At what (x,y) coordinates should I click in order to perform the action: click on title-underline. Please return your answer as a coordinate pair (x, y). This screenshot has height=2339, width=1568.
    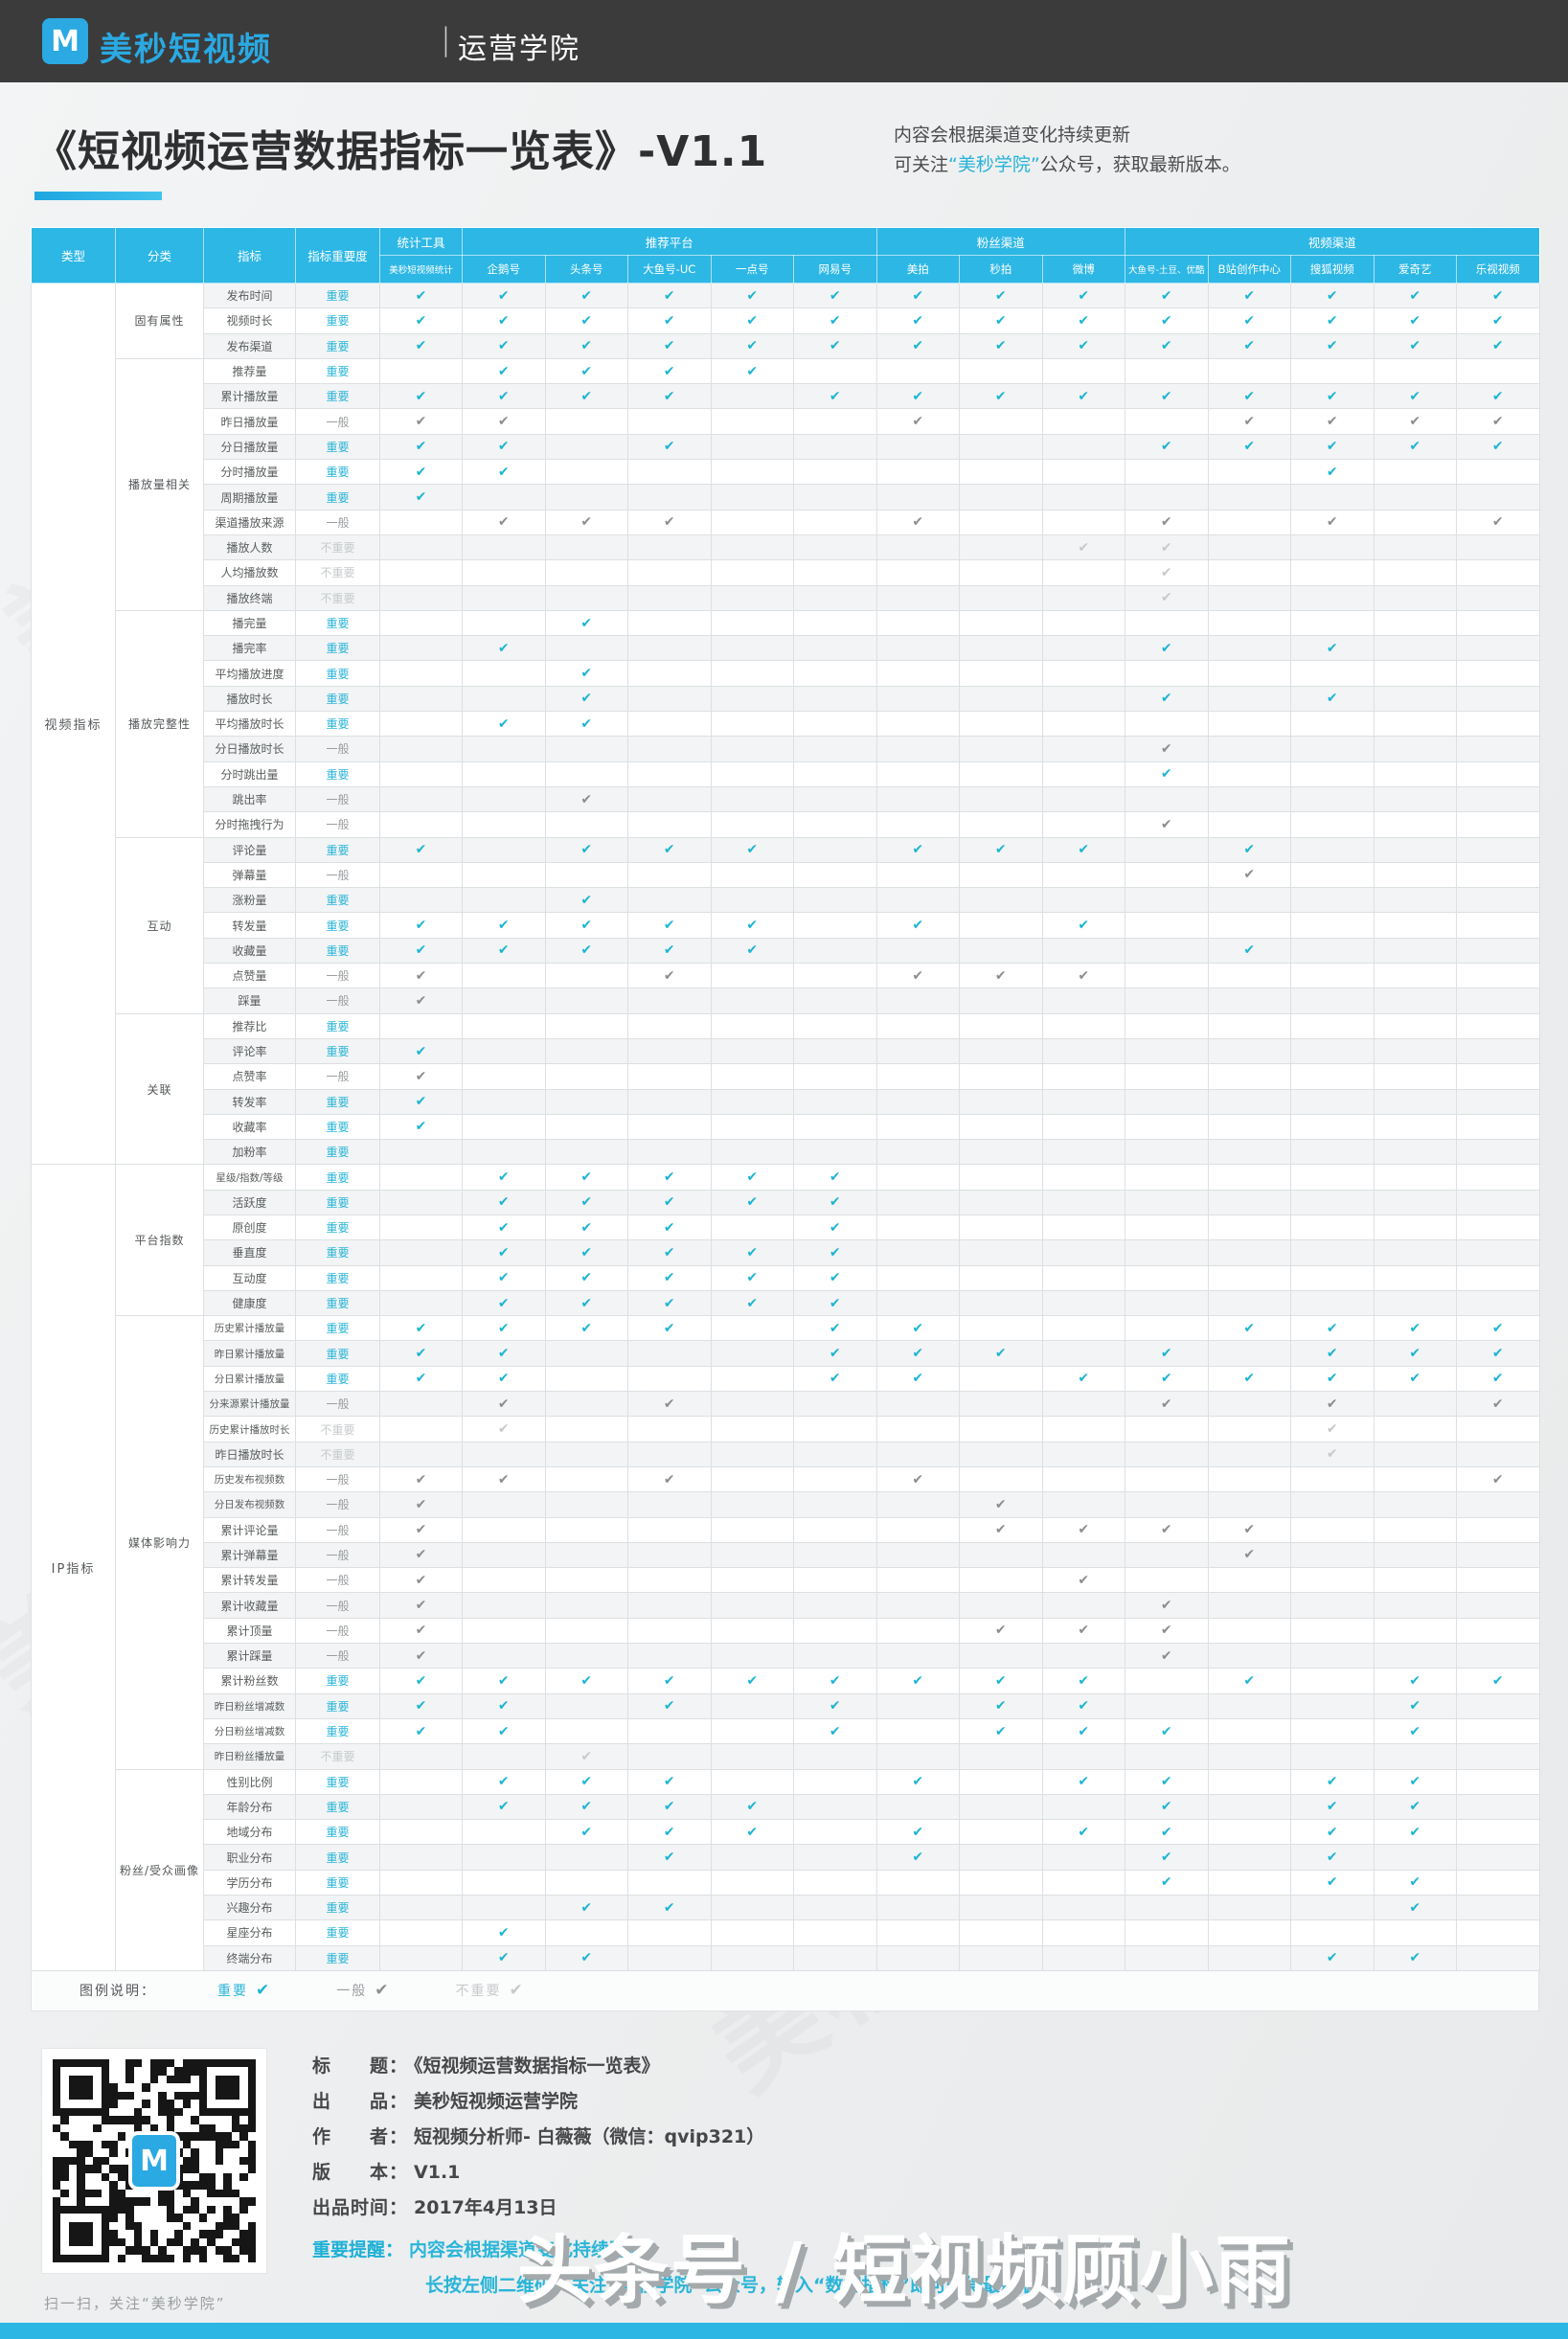
    Looking at the image, I should click on (98, 196).